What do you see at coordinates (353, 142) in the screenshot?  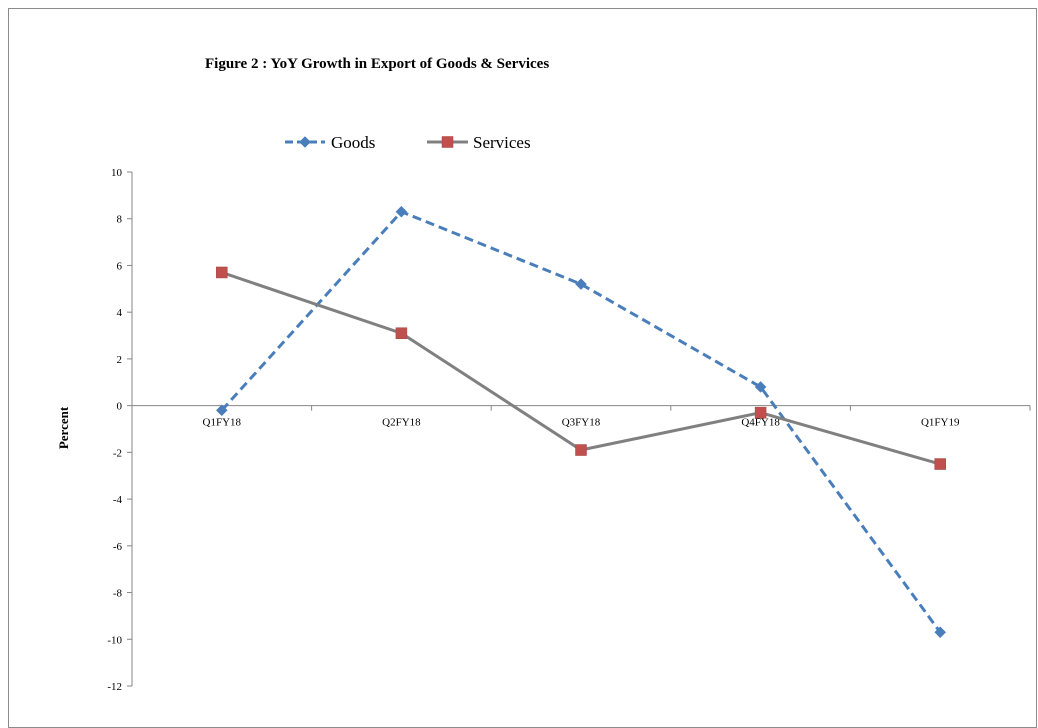 I see `legend-label-goods: Goods` at bounding box center [353, 142].